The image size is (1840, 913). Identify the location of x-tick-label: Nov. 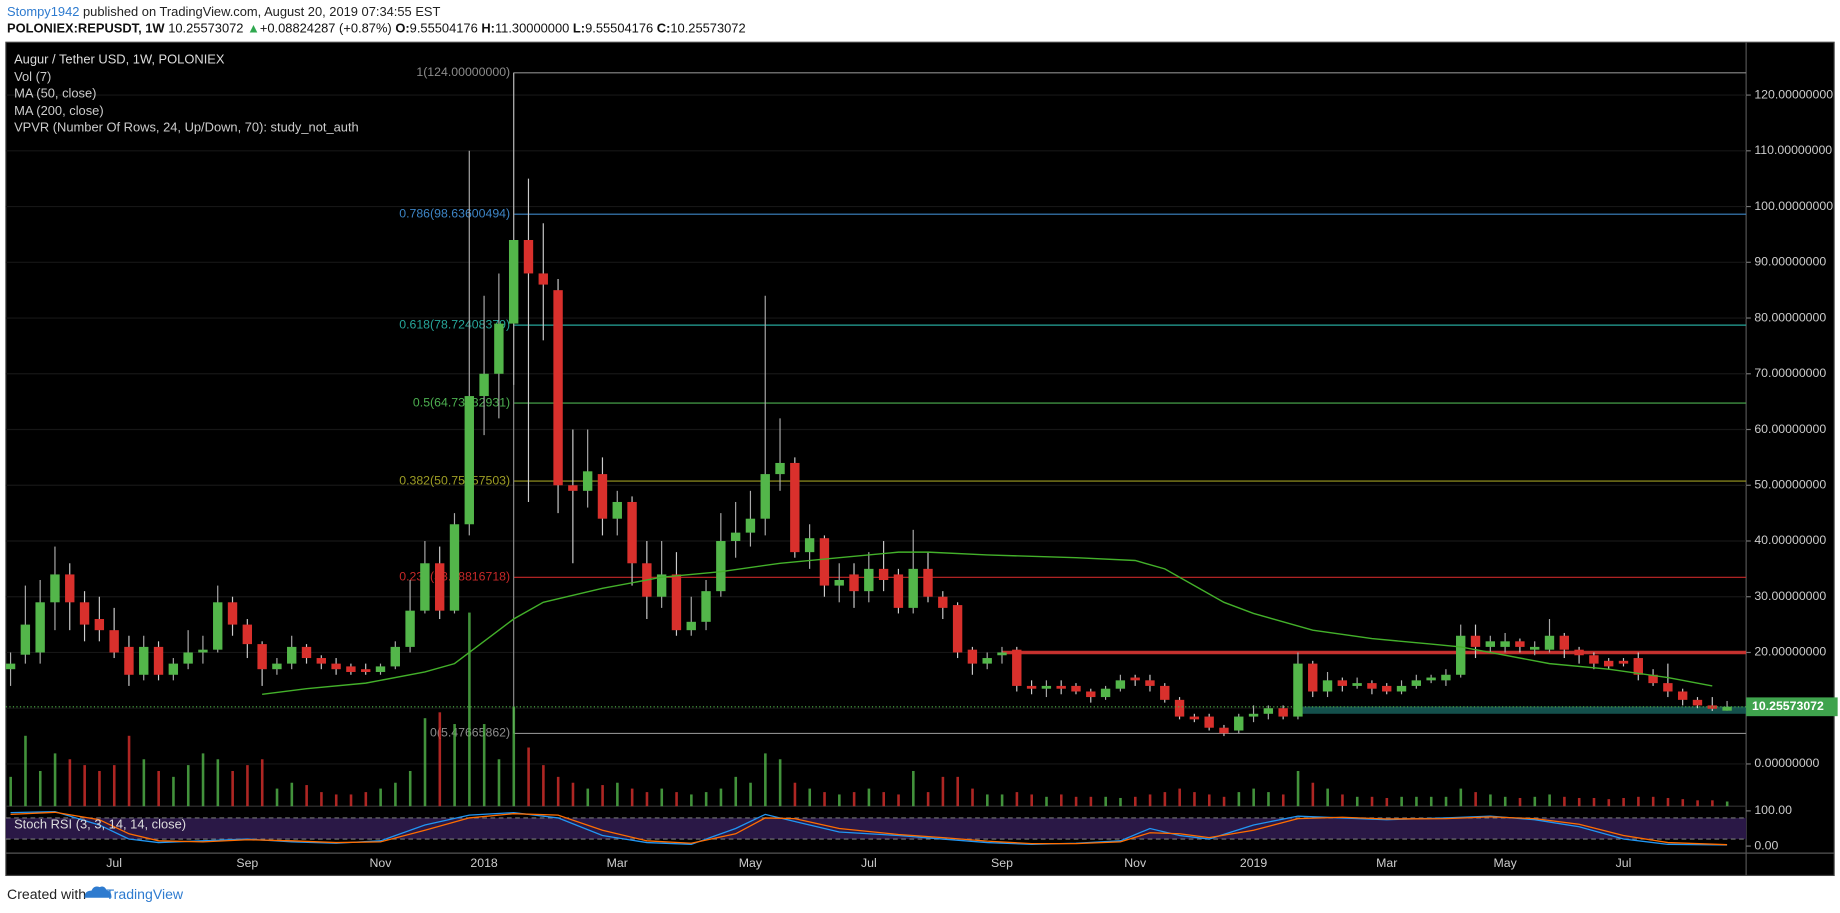
(381, 863).